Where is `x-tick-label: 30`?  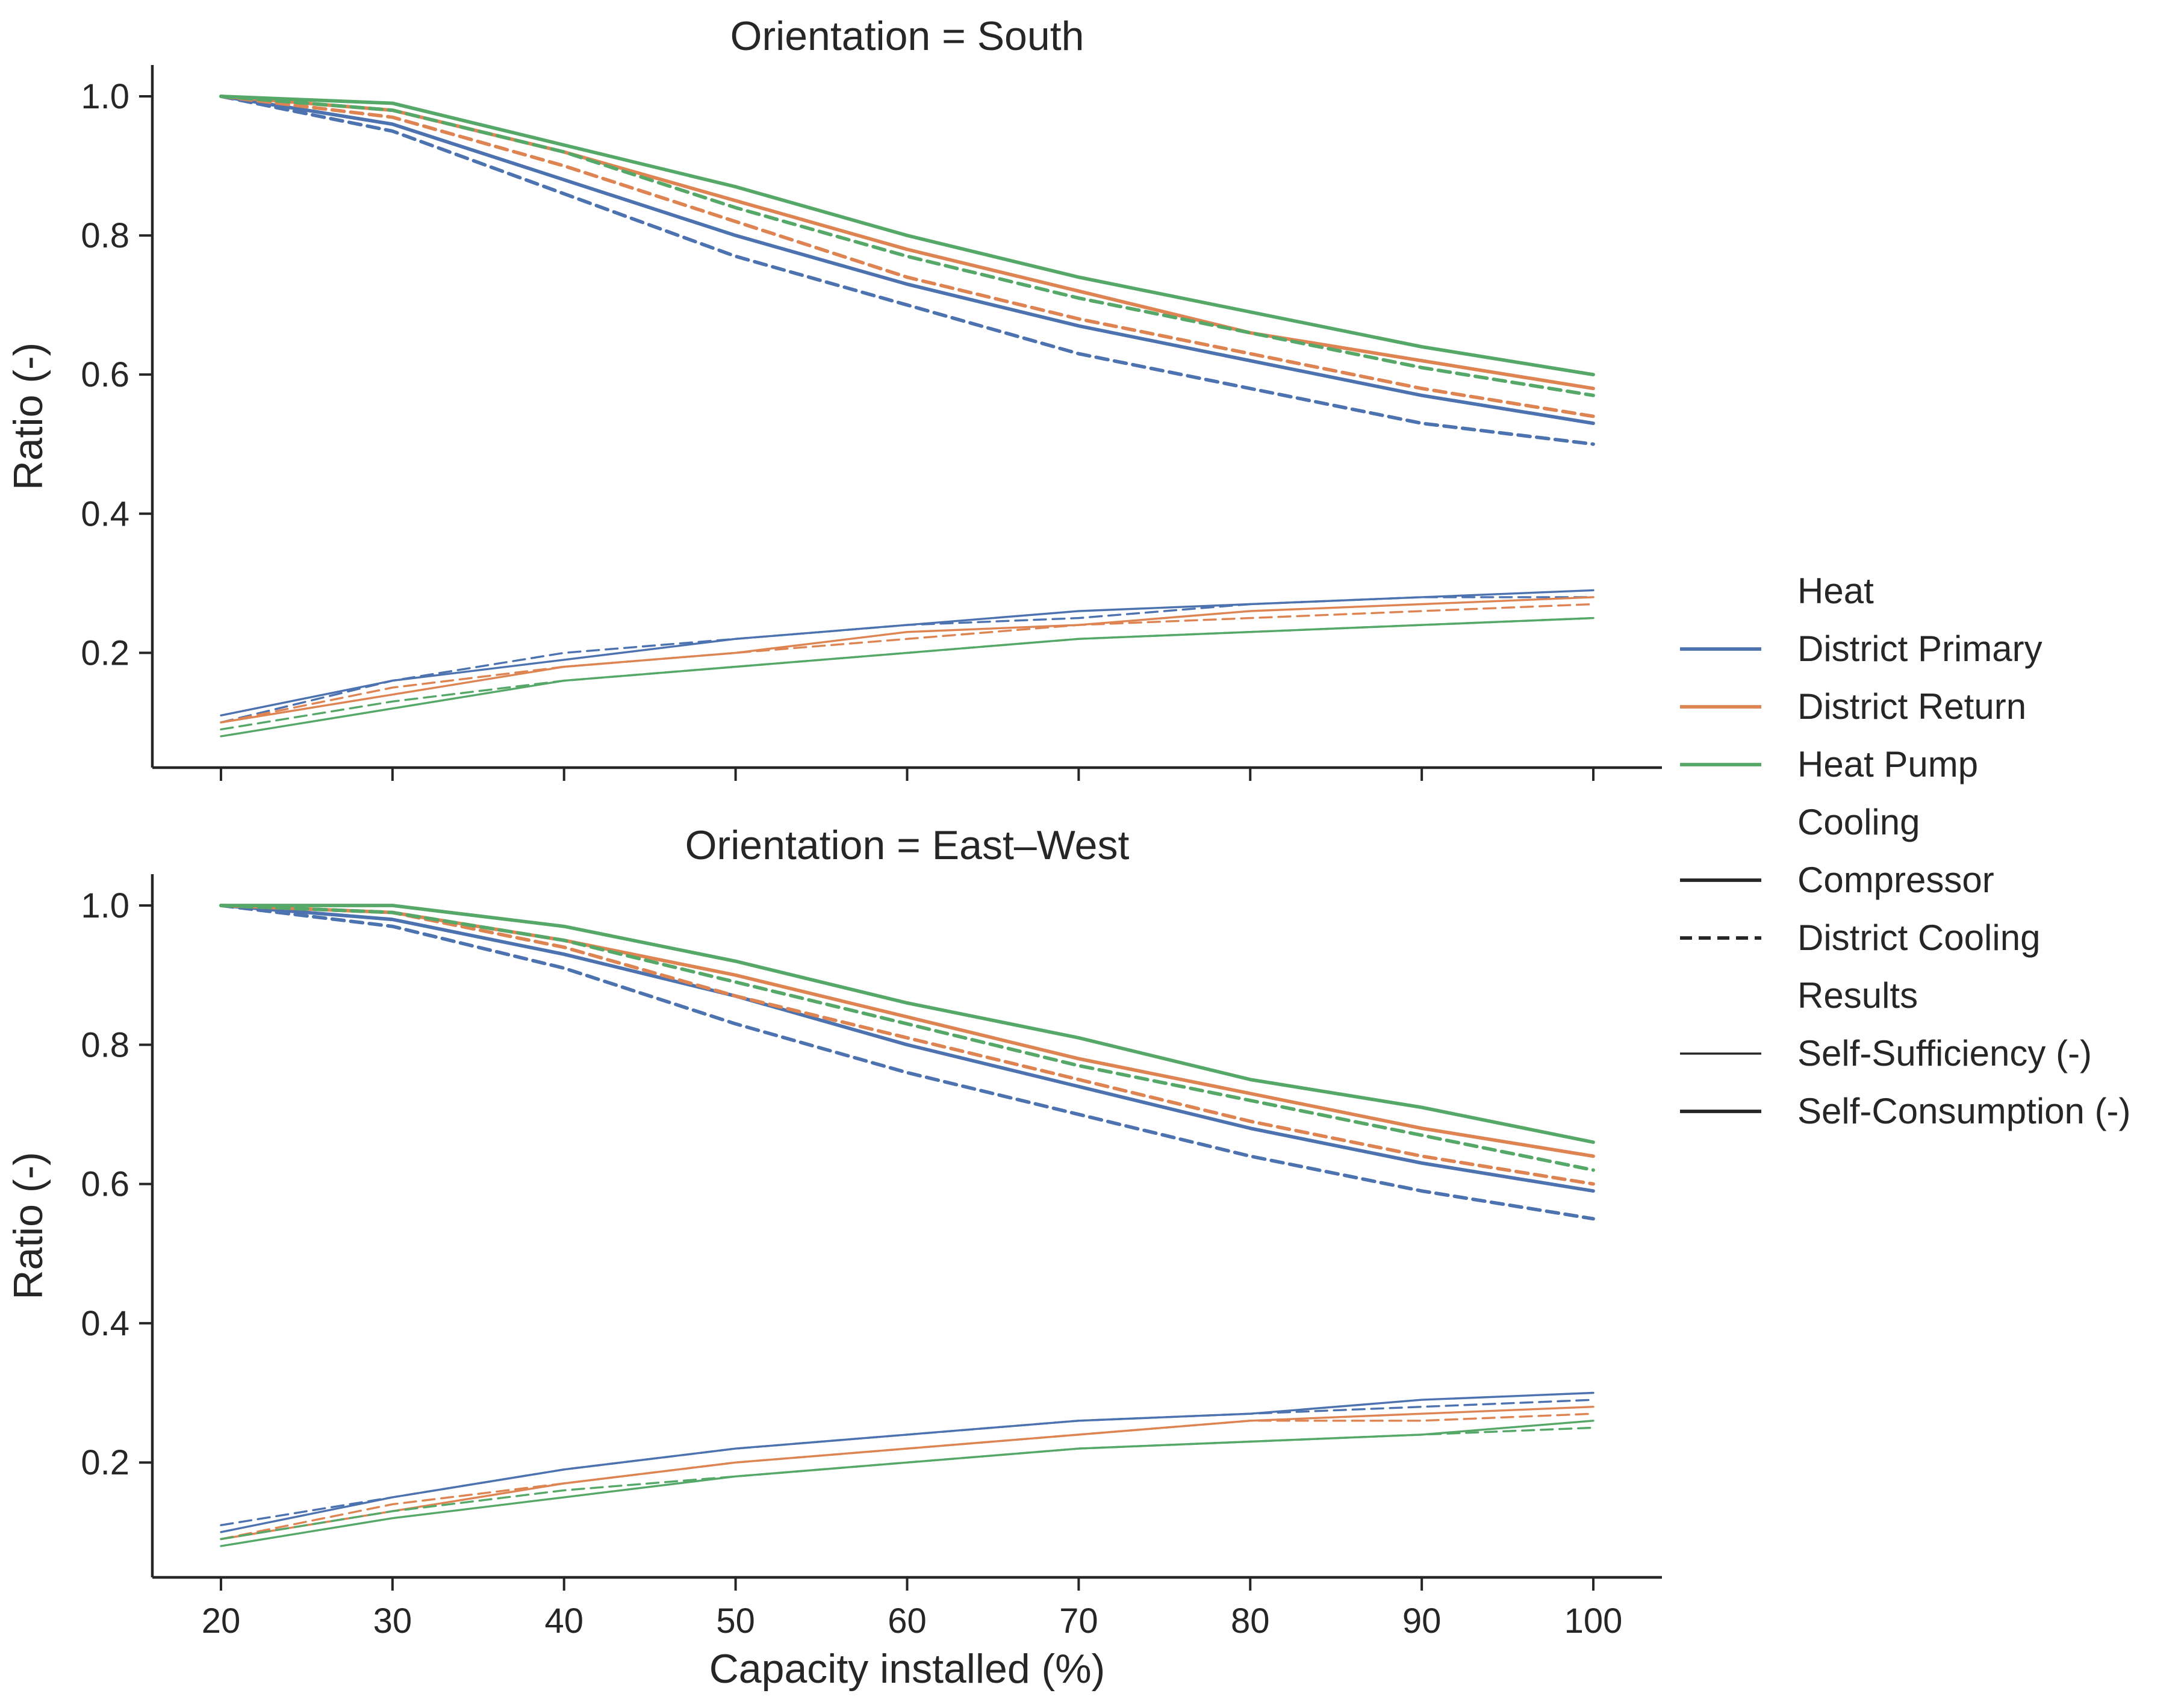
x-tick-label: 30 is located at coordinates (393, 1621).